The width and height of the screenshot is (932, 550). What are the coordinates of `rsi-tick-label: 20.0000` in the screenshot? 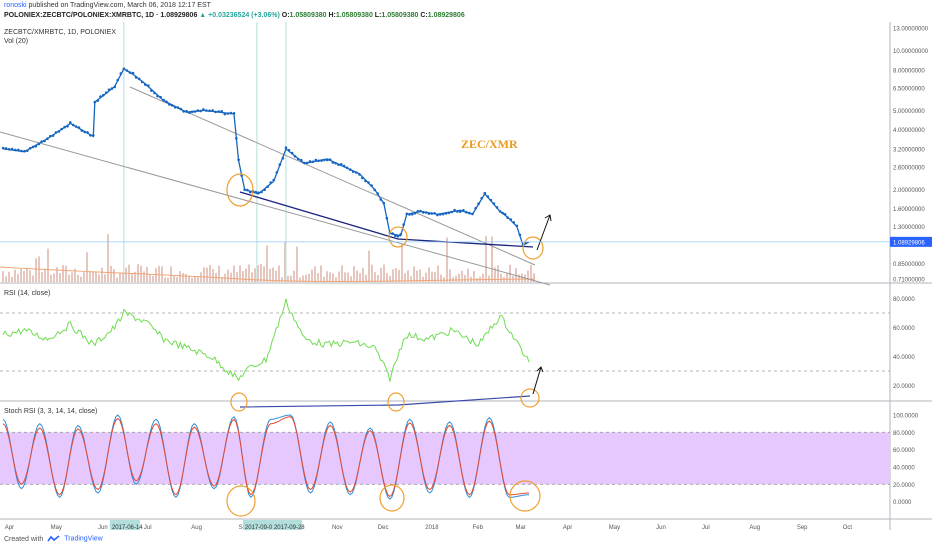 It's located at (904, 387).